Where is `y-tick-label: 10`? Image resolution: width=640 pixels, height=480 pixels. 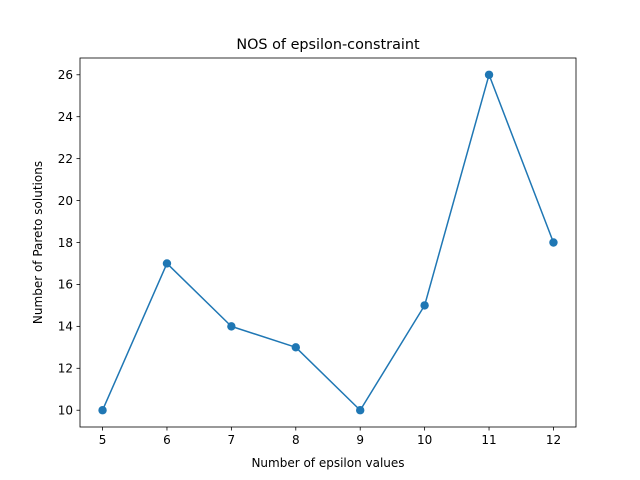
y-tick-label: 10 is located at coordinates (65, 411).